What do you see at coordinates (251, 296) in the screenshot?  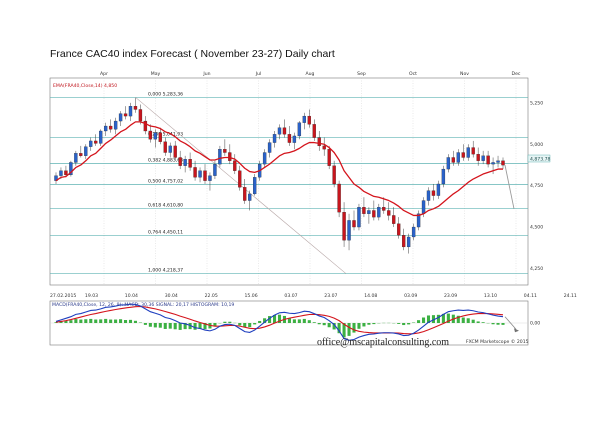 I see `date-tick-label: 15.06` at bounding box center [251, 296].